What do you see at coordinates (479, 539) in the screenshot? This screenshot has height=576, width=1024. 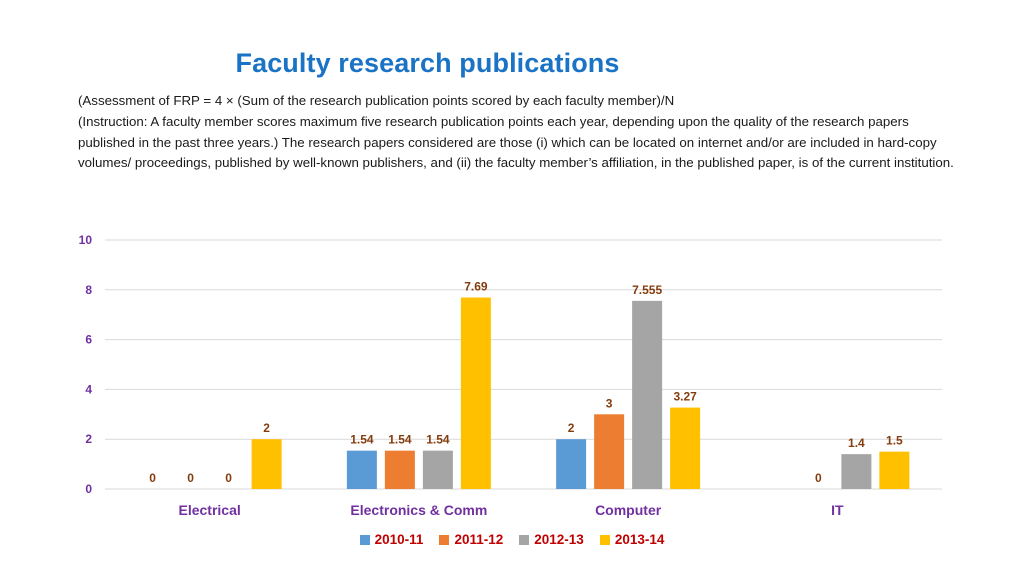 I see `legend-label: 2011-12` at bounding box center [479, 539].